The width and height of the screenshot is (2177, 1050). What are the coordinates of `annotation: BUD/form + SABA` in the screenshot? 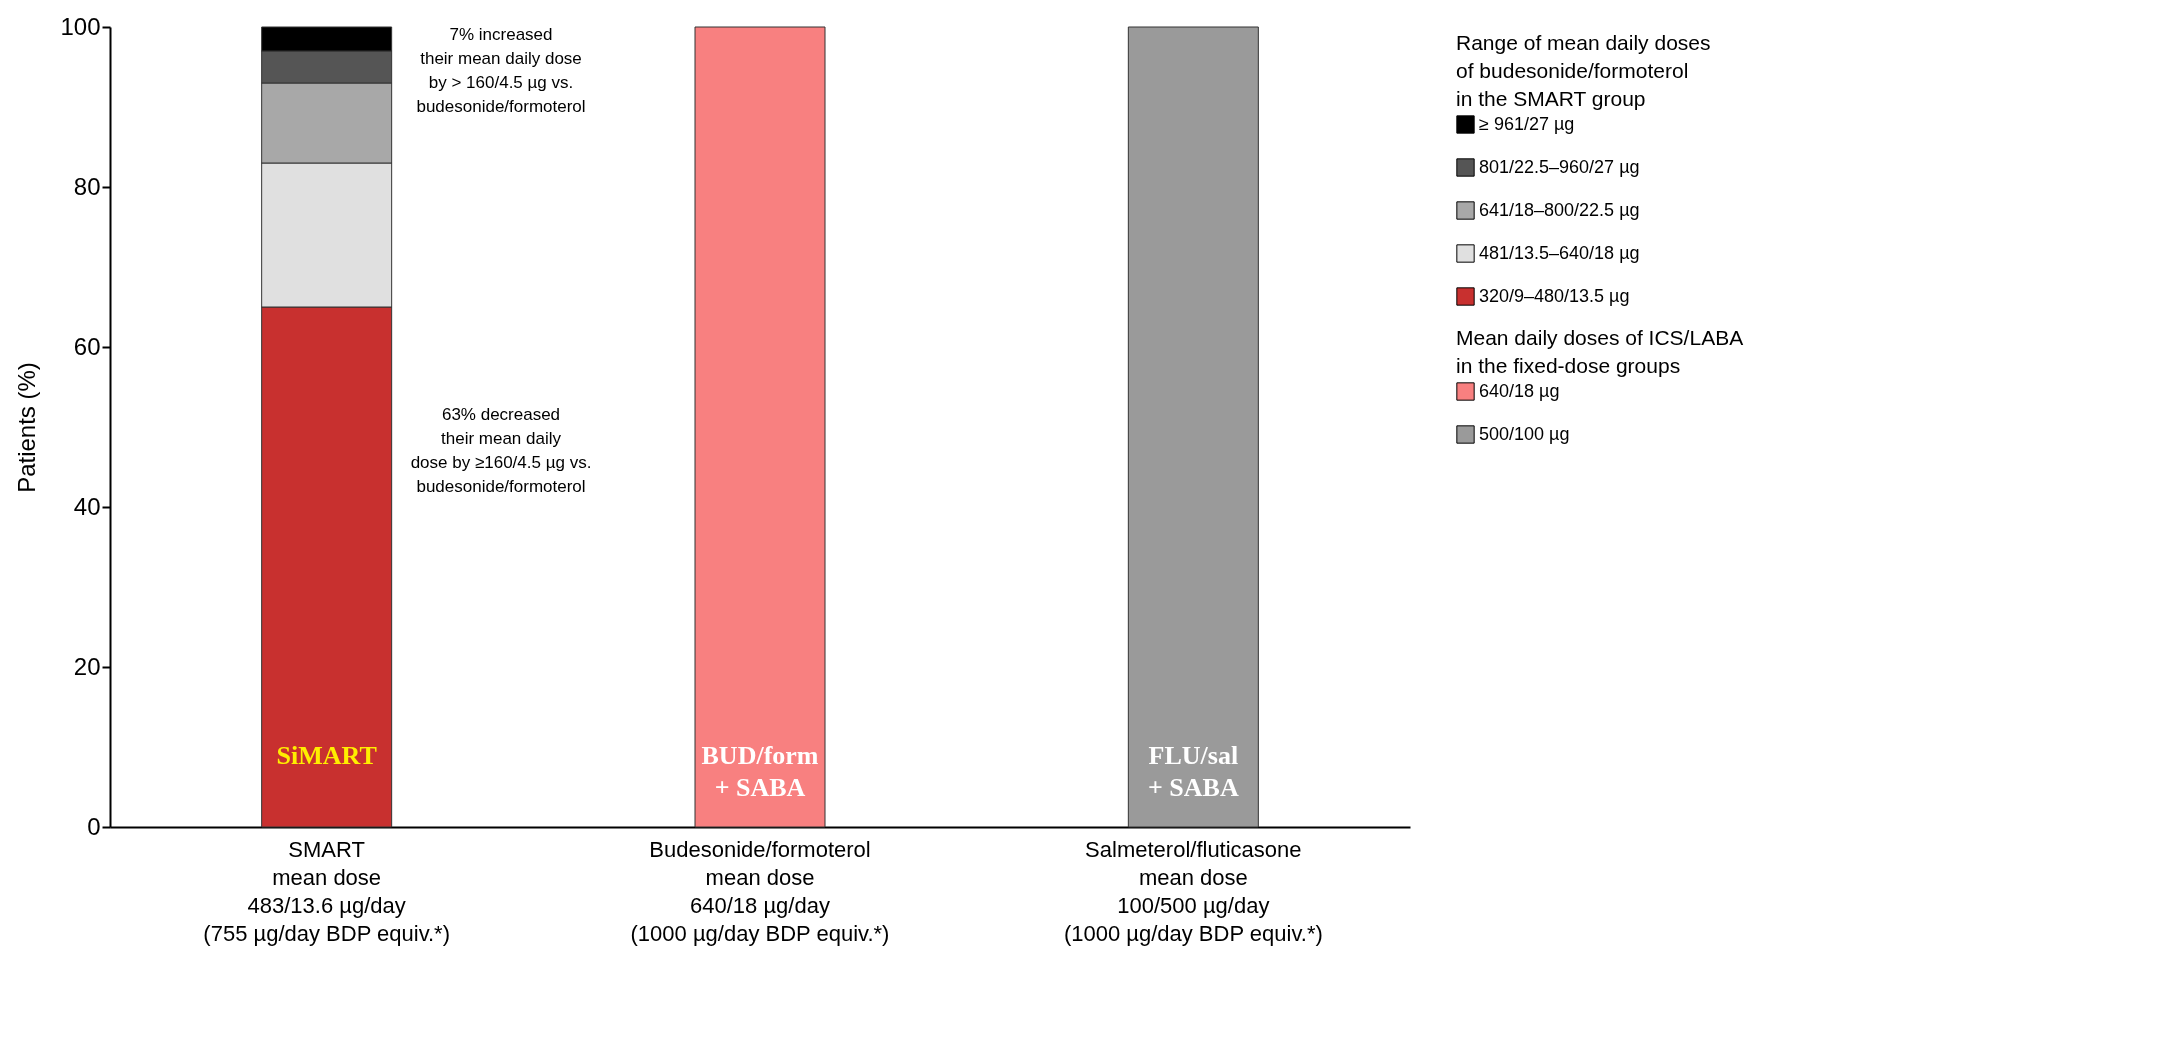 It's located at (760, 771).